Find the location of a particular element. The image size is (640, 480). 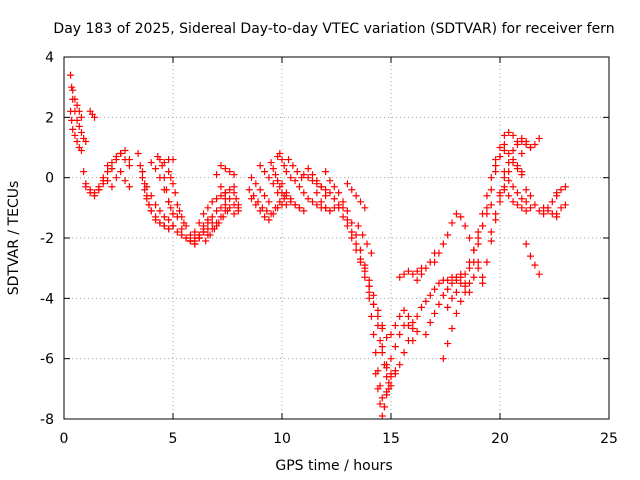

x-tick-label: 15 is located at coordinates (391, 439).